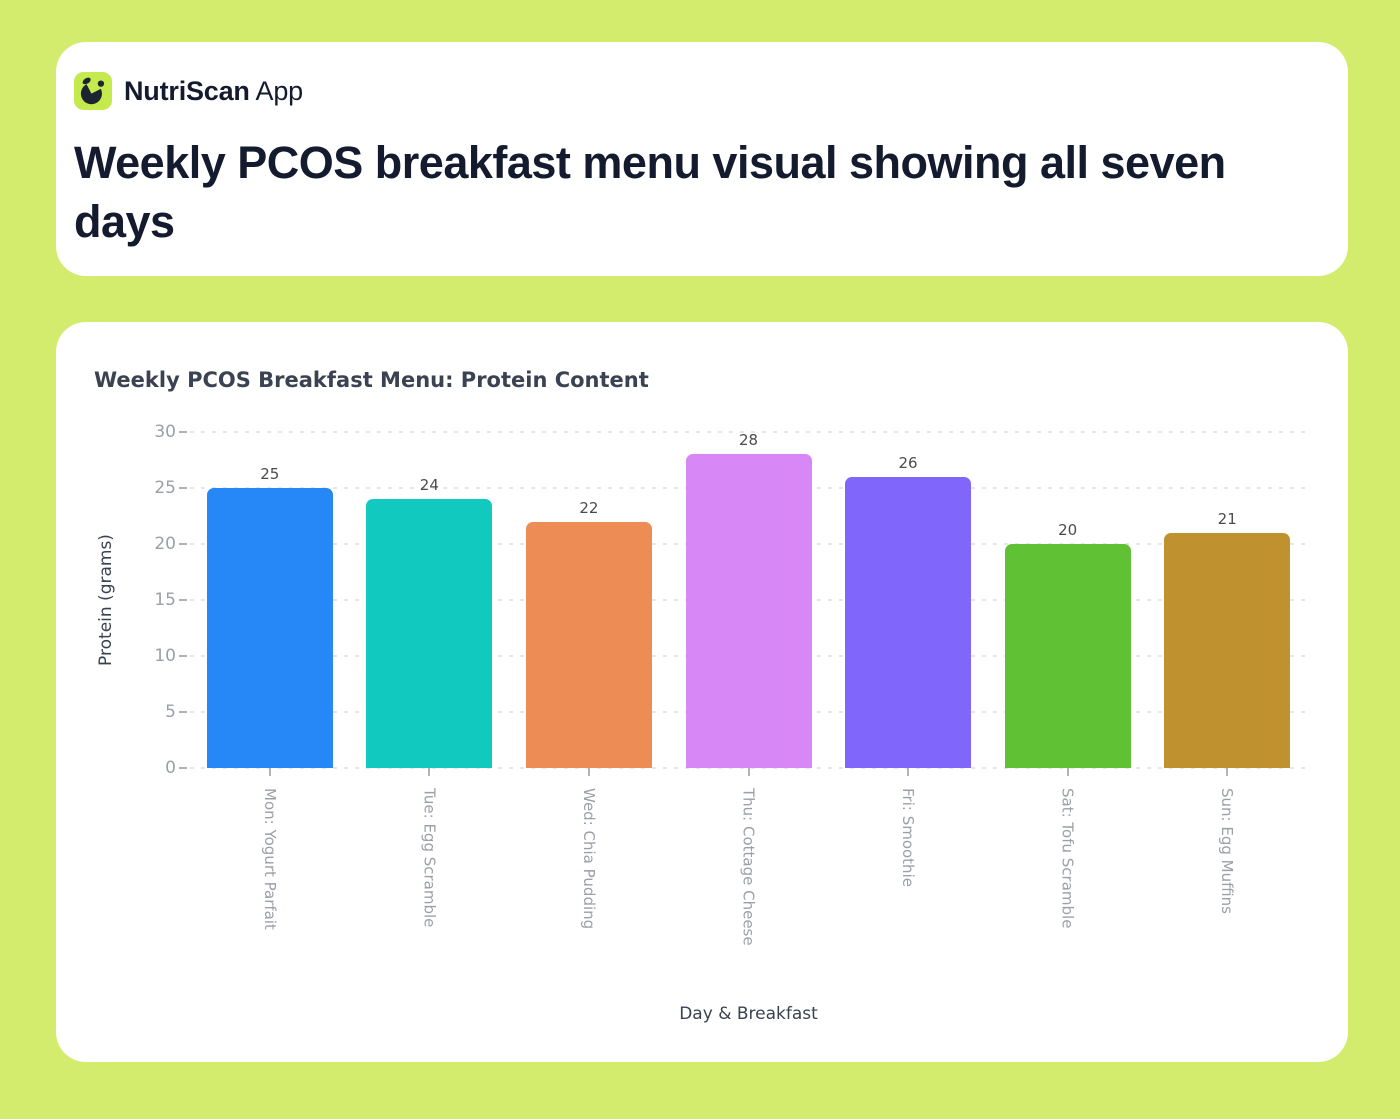  I want to click on x-tick-label: Sun: Egg Muffins, so click(1227, 851).